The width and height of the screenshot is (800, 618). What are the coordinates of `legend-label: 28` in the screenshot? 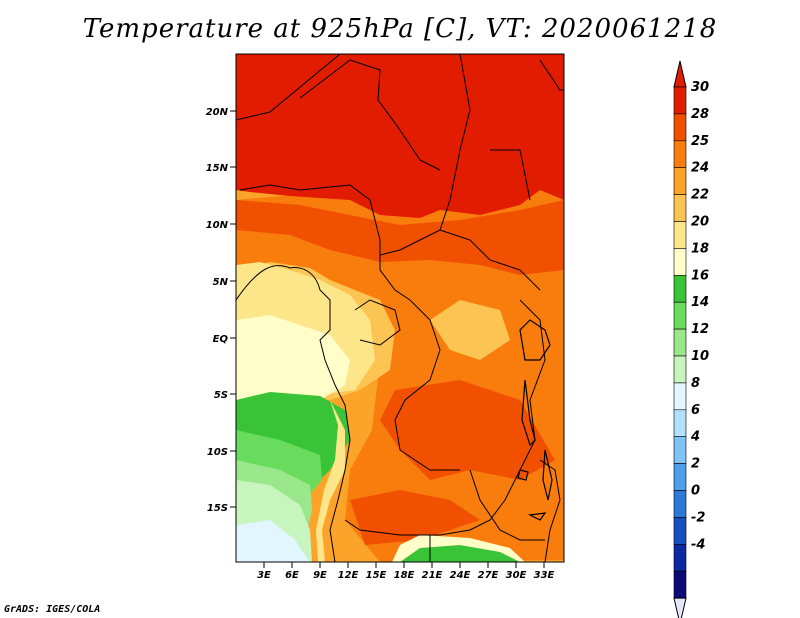 It's located at (700, 114).